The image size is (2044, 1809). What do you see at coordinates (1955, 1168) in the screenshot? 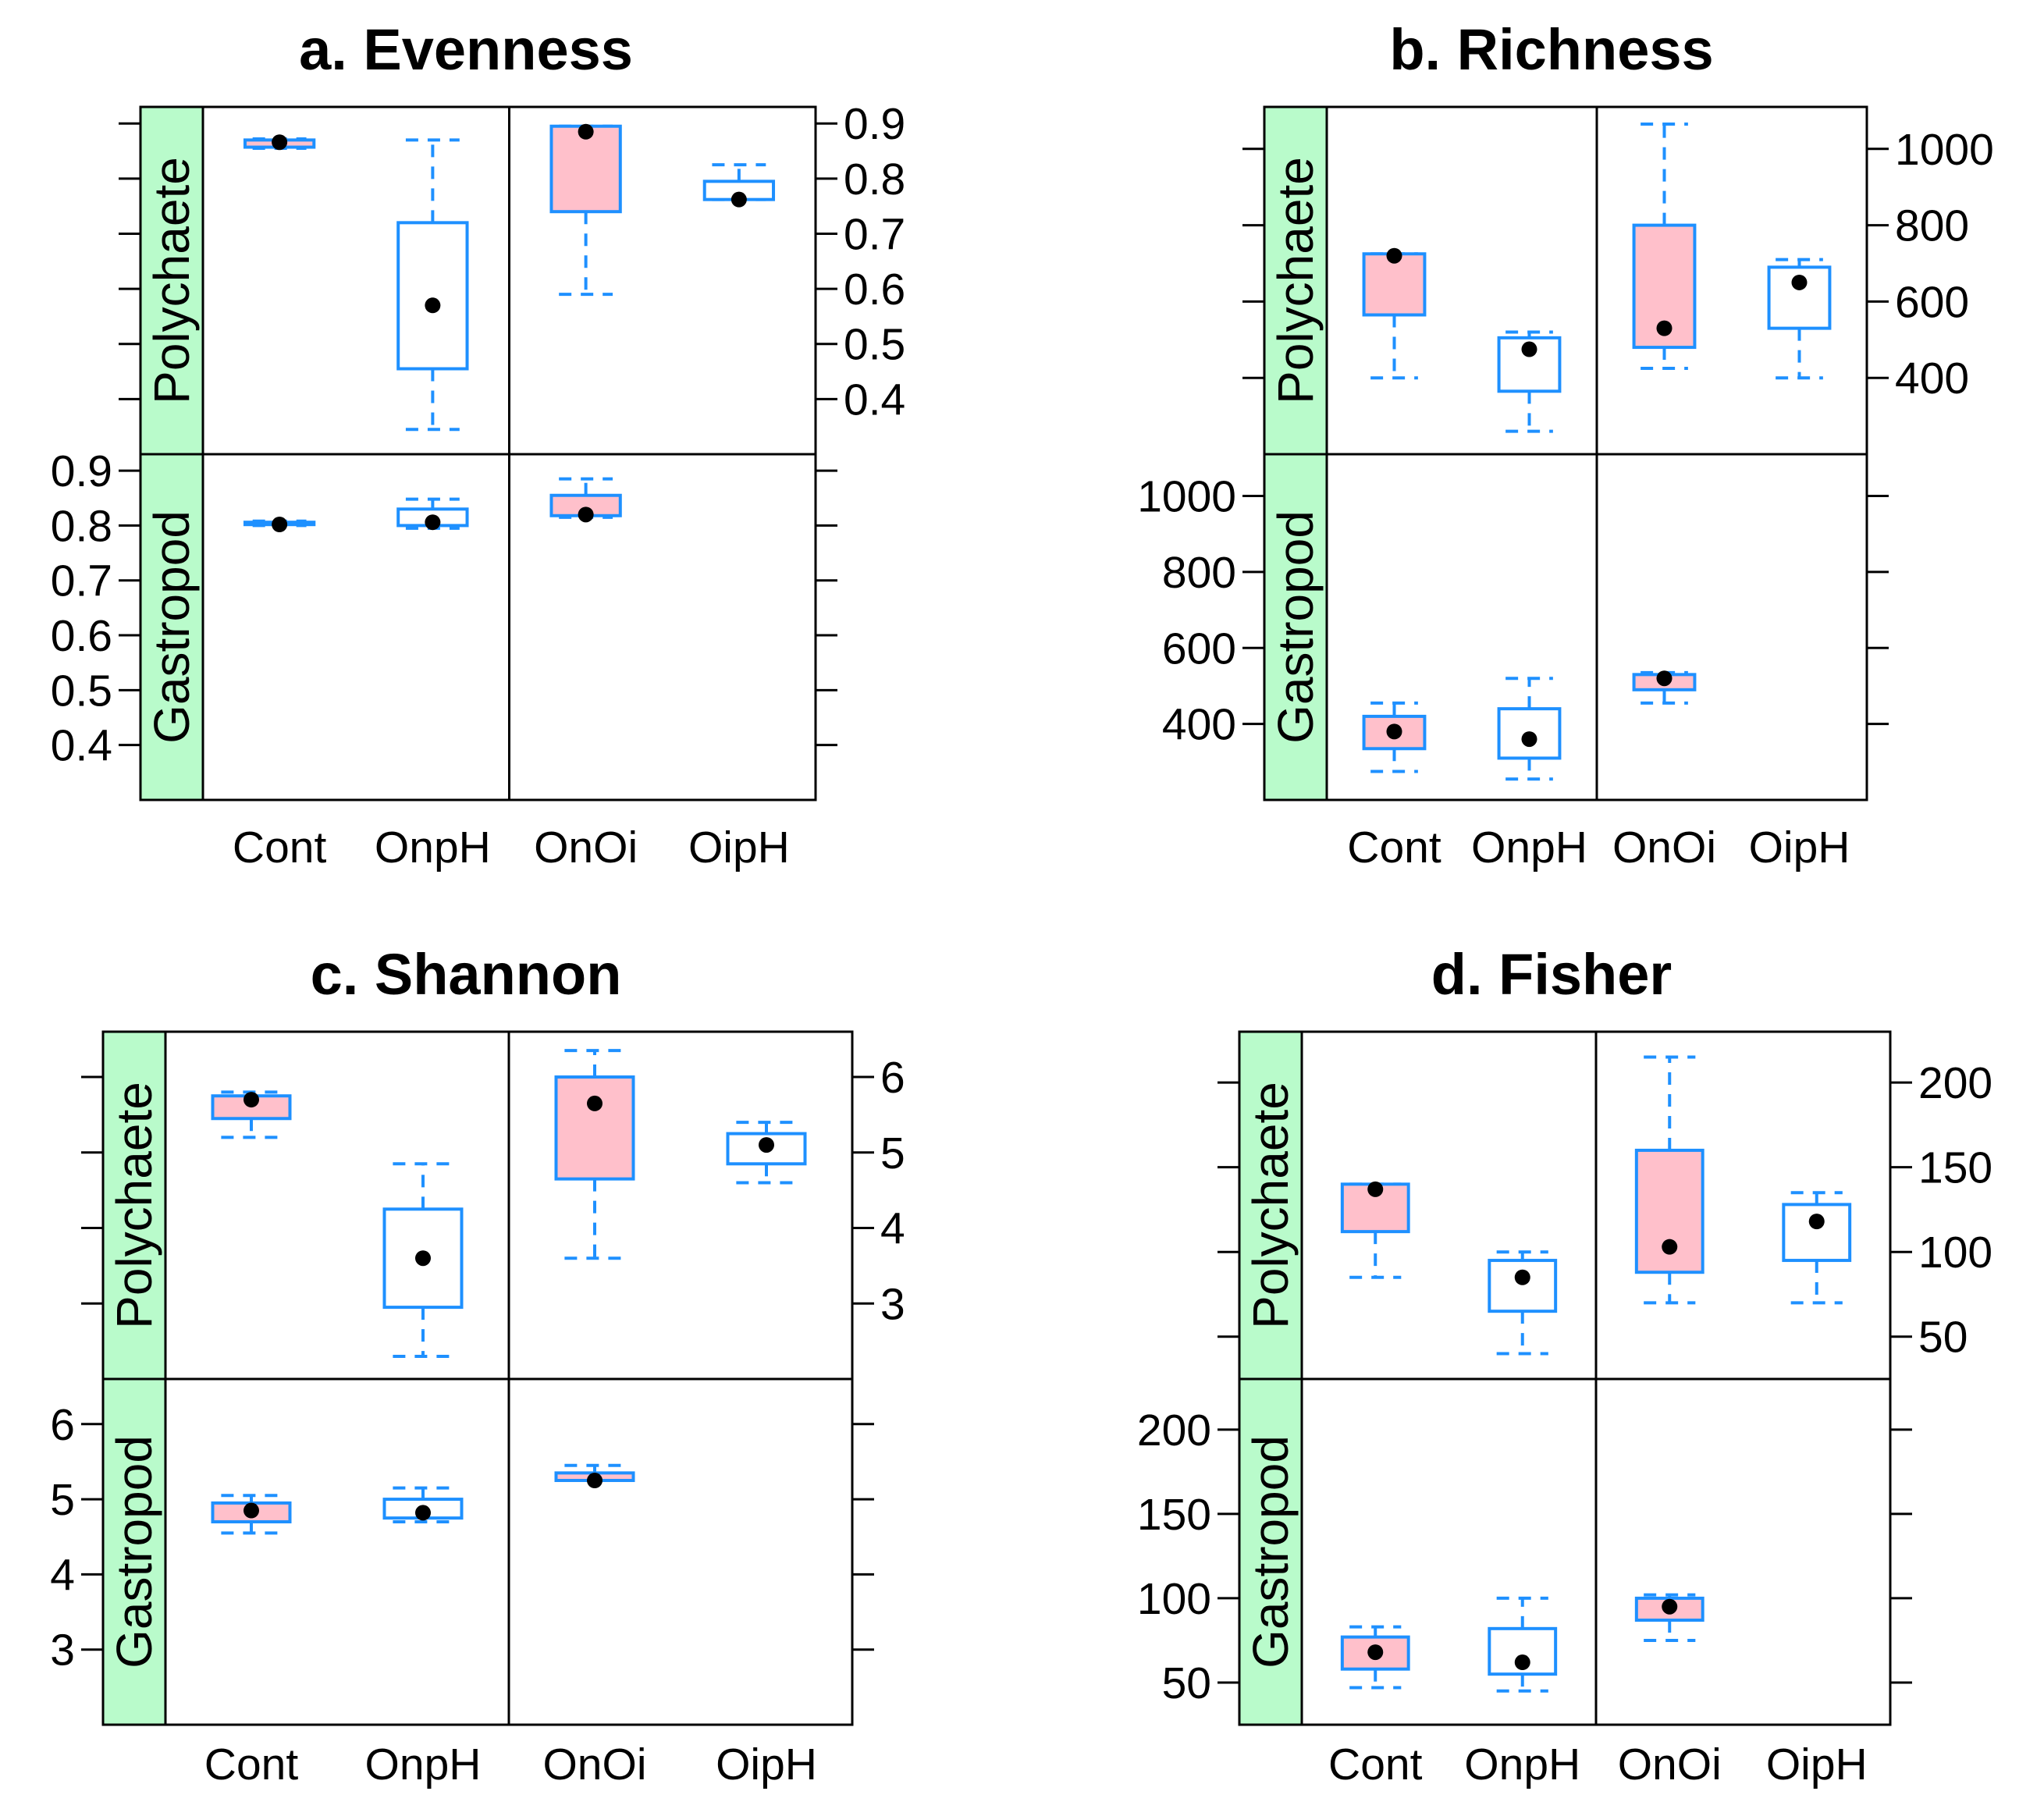
I see `y-tick-label: 150` at bounding box center [1955, 1168].